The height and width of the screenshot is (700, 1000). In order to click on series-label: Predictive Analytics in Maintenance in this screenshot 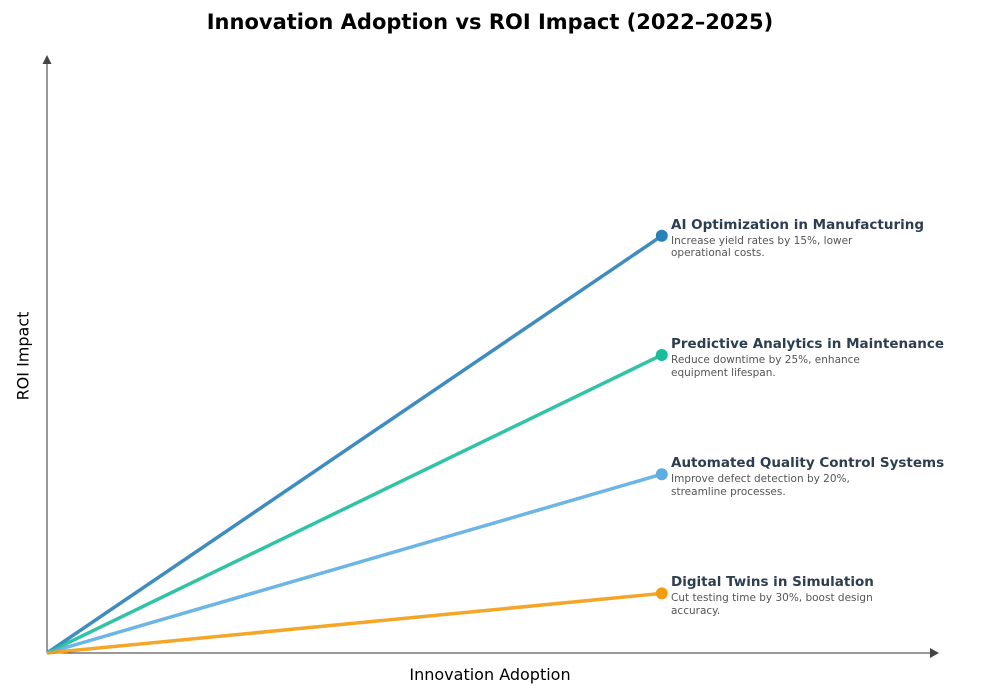, I will do `click(807, 344)`.